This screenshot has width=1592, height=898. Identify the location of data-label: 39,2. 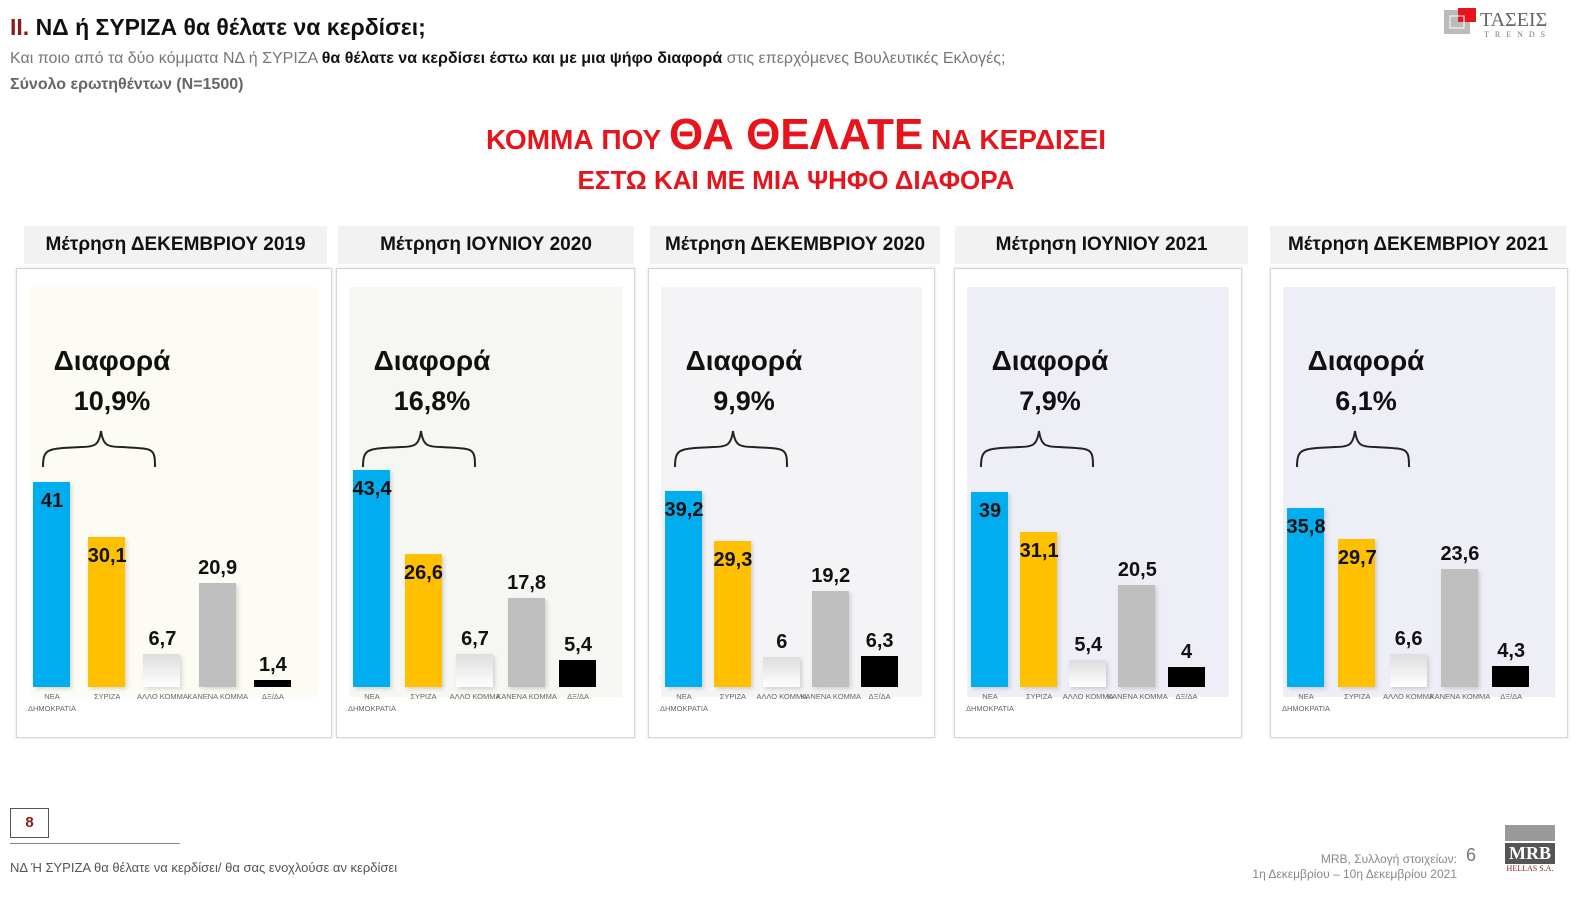
(684, 510).